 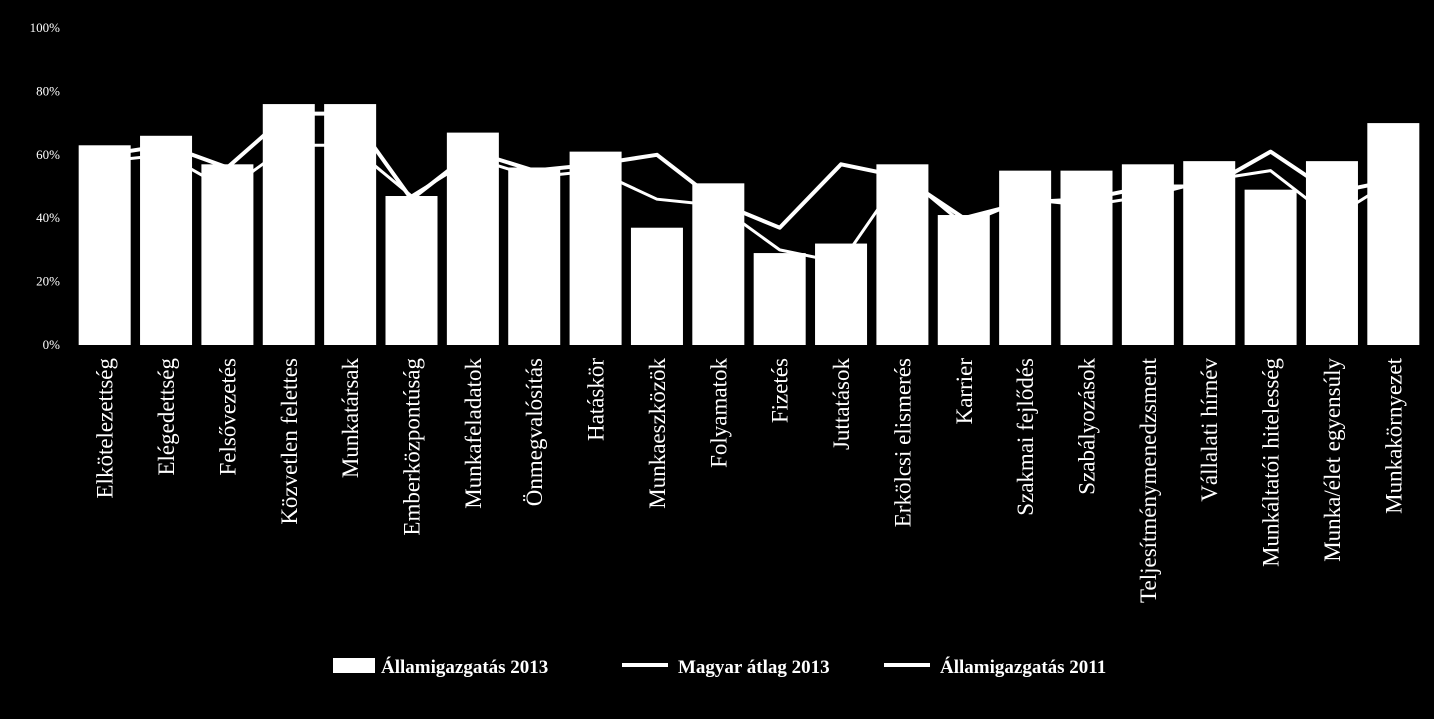 I want to click on x-tick-label: Közvetlen felettes, so click(x=289, y=441).